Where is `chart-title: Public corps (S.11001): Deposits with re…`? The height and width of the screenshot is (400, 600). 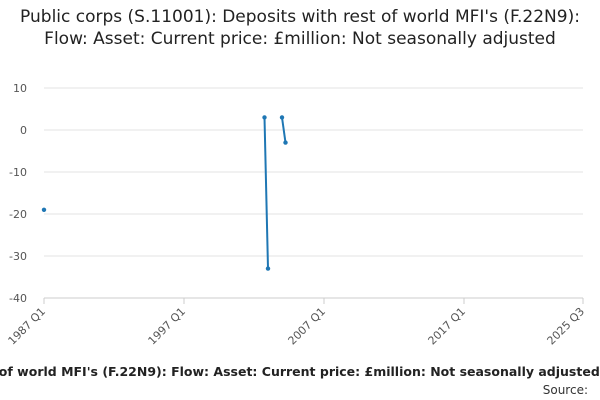
chart-title: Public corps (S.11001): Deposits with re… is located at coordinates (300, 28).